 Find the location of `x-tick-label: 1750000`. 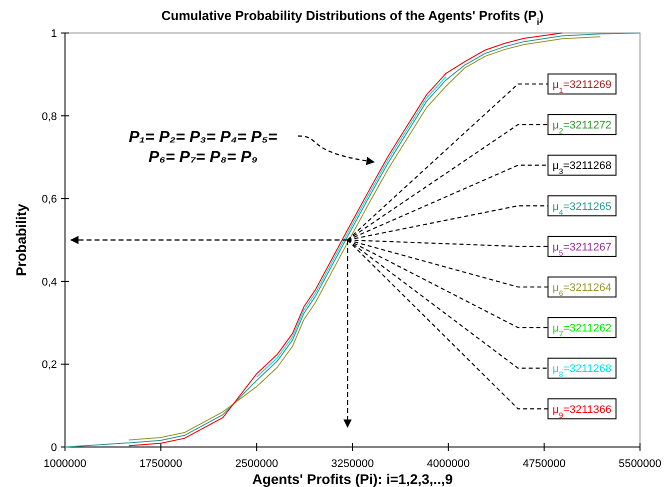

x-tick-label: 1750000 is located at coordinates (160, 464).